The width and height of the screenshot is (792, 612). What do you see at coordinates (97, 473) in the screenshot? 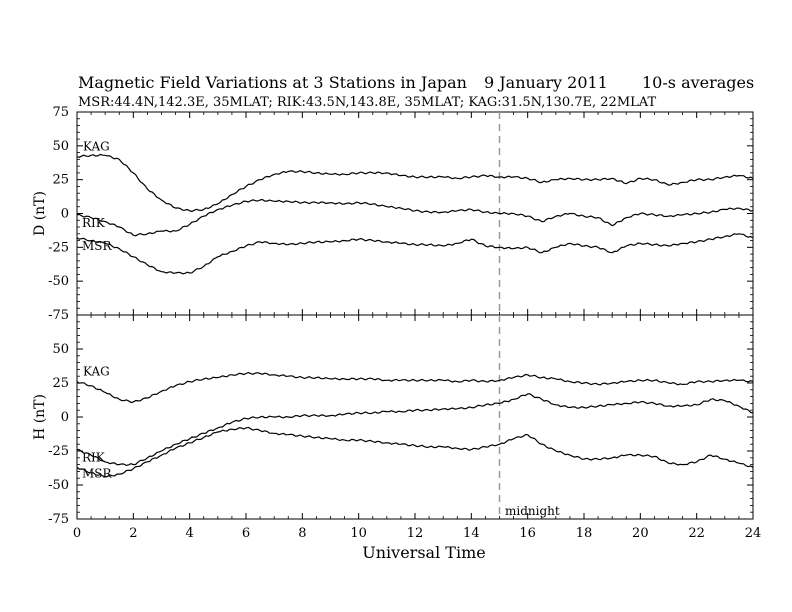
I see `series-label-h-msr: MSR` at bounding box center [97, 473].